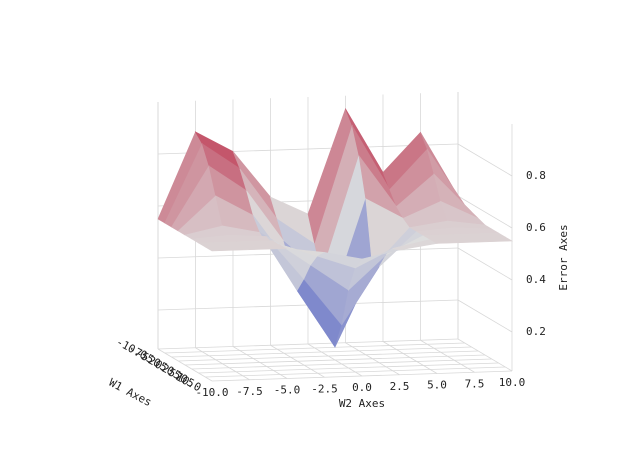  I want to click on x-tick-label: -7.5, so click(249, 391).